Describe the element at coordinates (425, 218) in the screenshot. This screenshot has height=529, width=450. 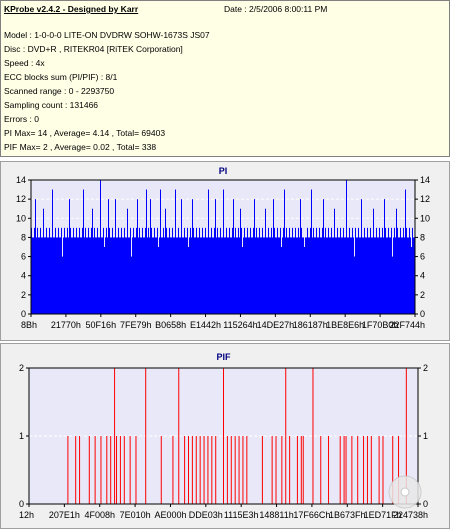
I see `y-tick-label-right: 10` at that location.